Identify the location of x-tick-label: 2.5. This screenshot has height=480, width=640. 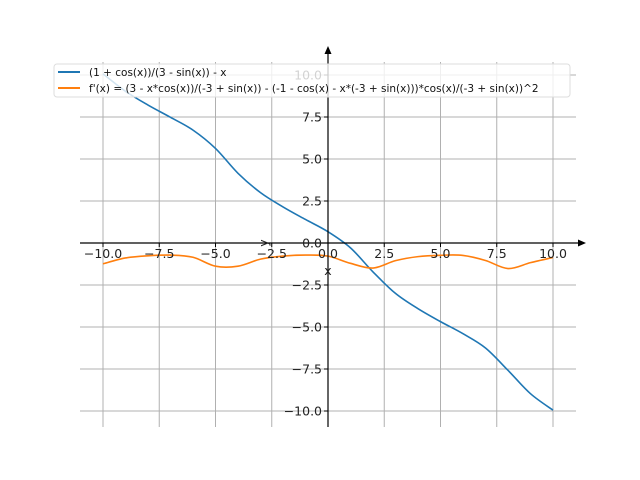
(384, 253).